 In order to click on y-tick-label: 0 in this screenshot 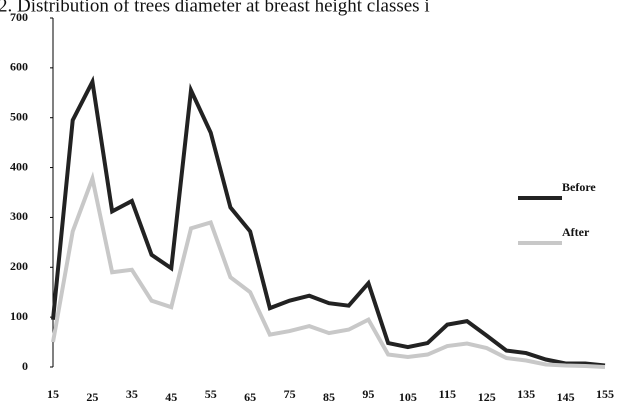, I will do `click(25, 366)`.